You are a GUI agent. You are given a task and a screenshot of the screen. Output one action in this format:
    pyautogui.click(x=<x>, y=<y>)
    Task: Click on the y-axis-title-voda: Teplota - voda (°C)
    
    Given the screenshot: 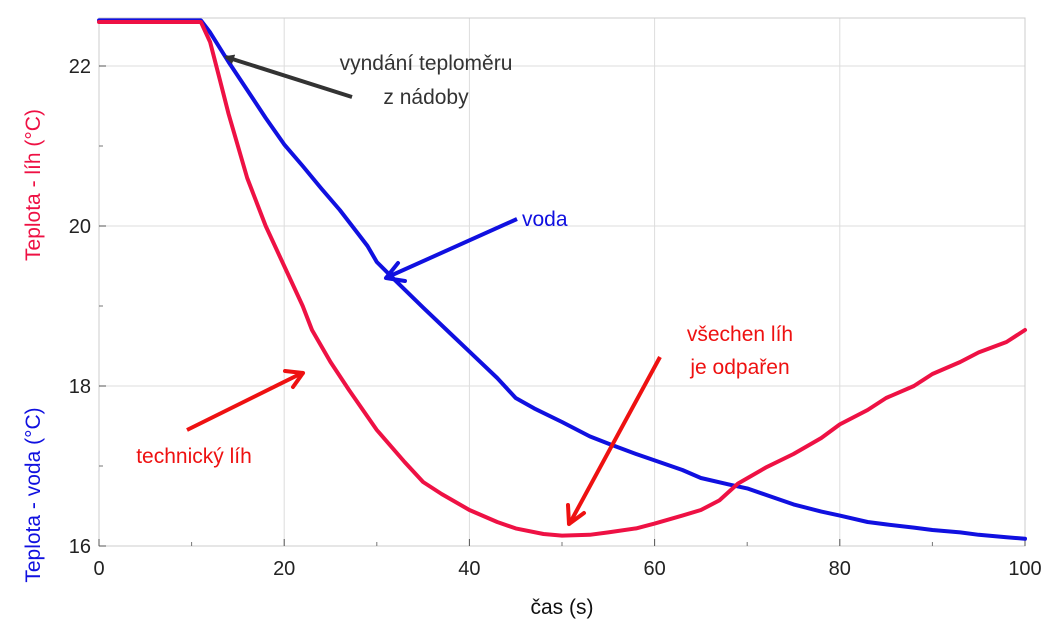 What is the action you would take?
    pyautogui.click(x=33, y=494)
    